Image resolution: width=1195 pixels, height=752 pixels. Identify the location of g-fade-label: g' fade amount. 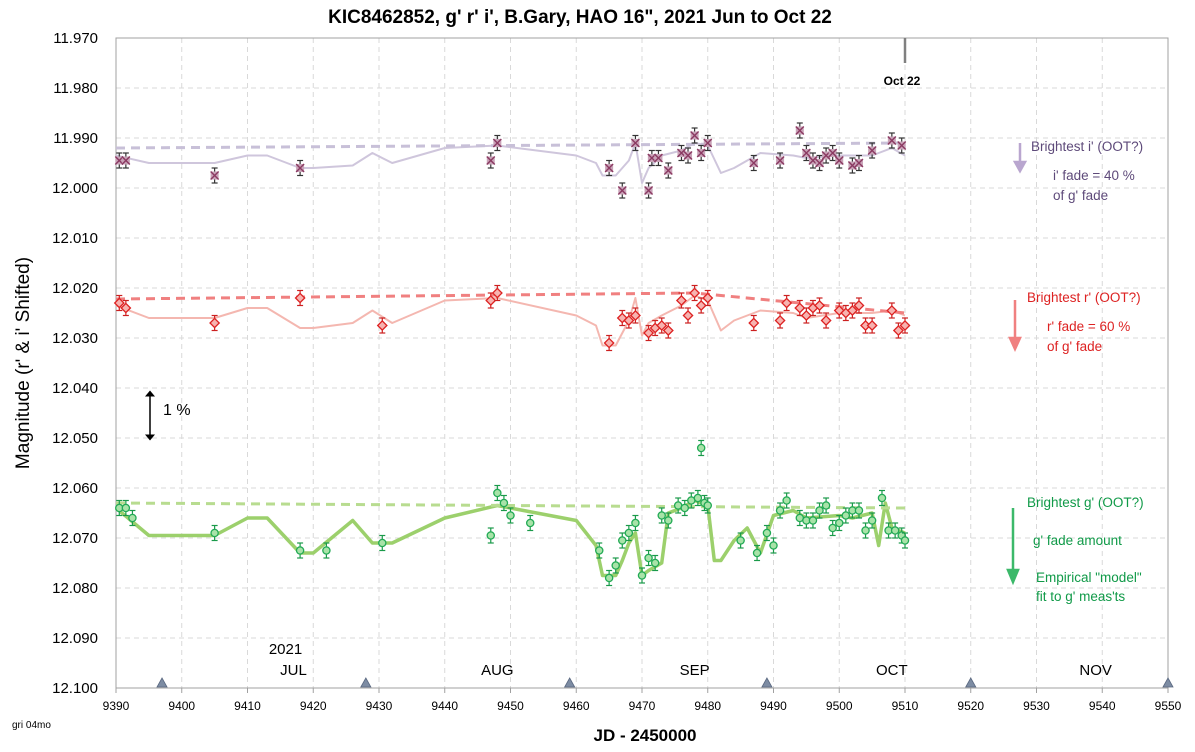
(1077, 540).